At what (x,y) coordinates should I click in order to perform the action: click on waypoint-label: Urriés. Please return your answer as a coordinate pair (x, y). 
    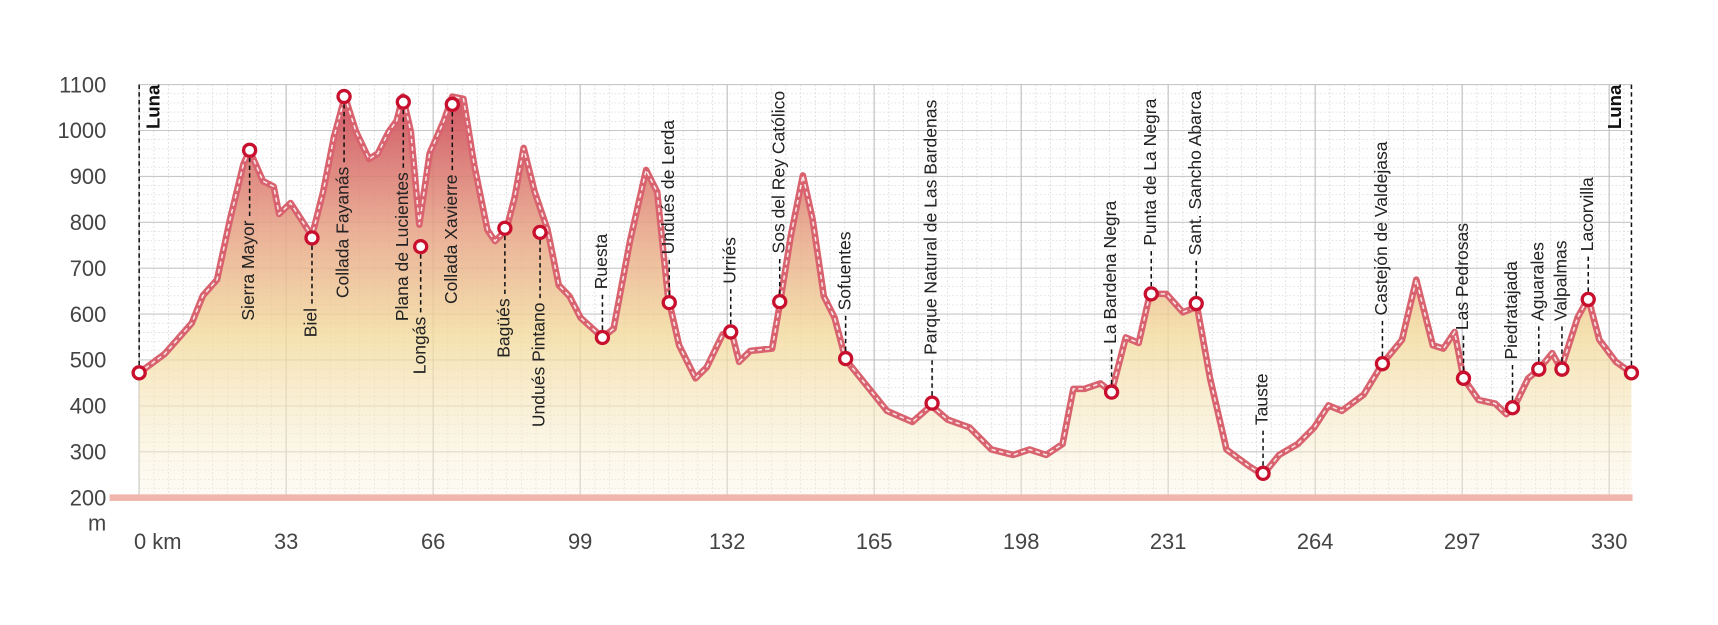
    Looking at the image, I should click on (729, 260).